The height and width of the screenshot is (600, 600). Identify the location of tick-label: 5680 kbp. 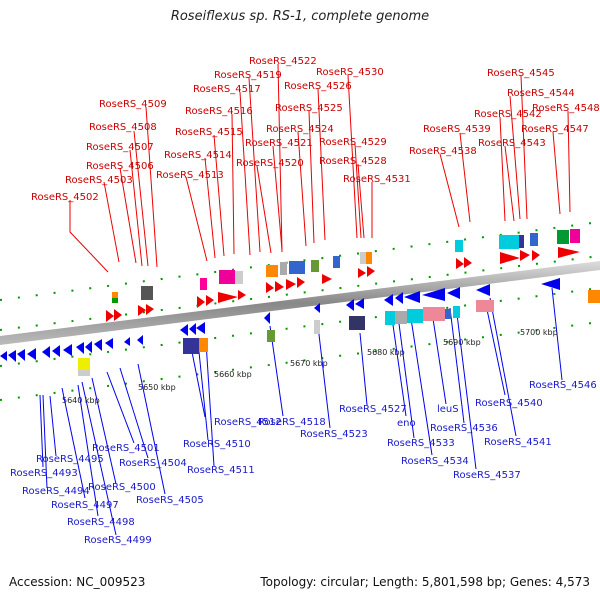
(386, 352).